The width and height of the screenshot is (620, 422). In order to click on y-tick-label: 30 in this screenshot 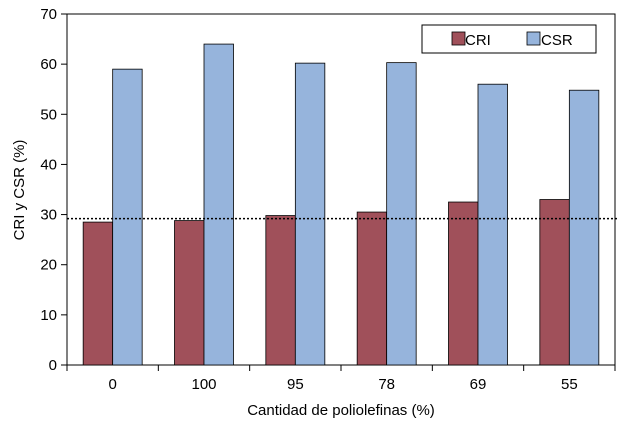, I will do `click(48, 215)`.